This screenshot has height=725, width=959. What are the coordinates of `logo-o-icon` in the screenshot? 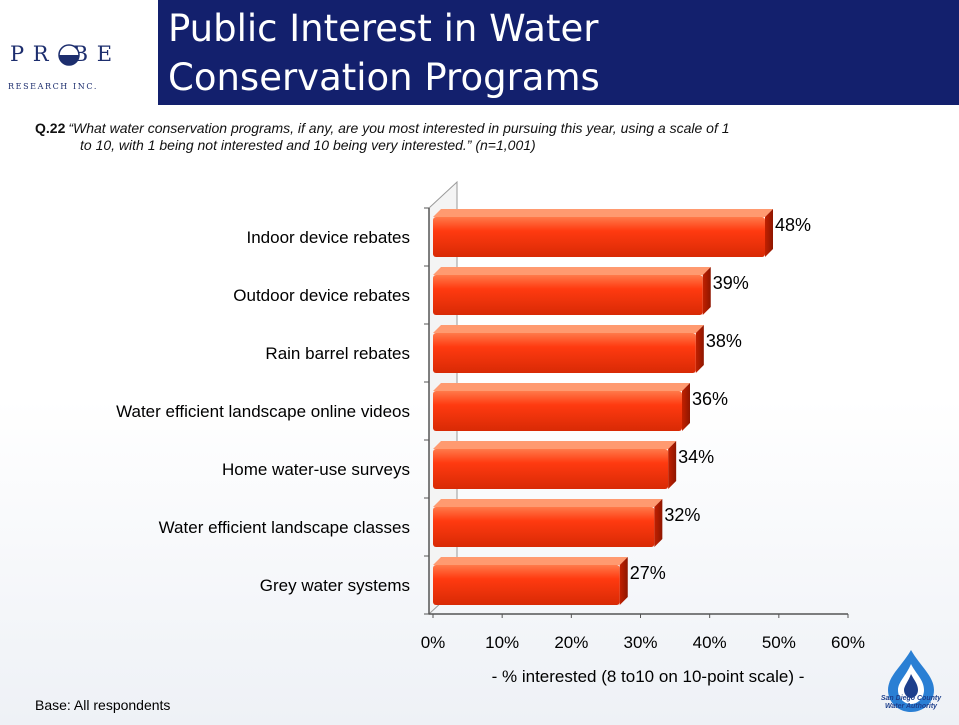 It's located at (69, 55).